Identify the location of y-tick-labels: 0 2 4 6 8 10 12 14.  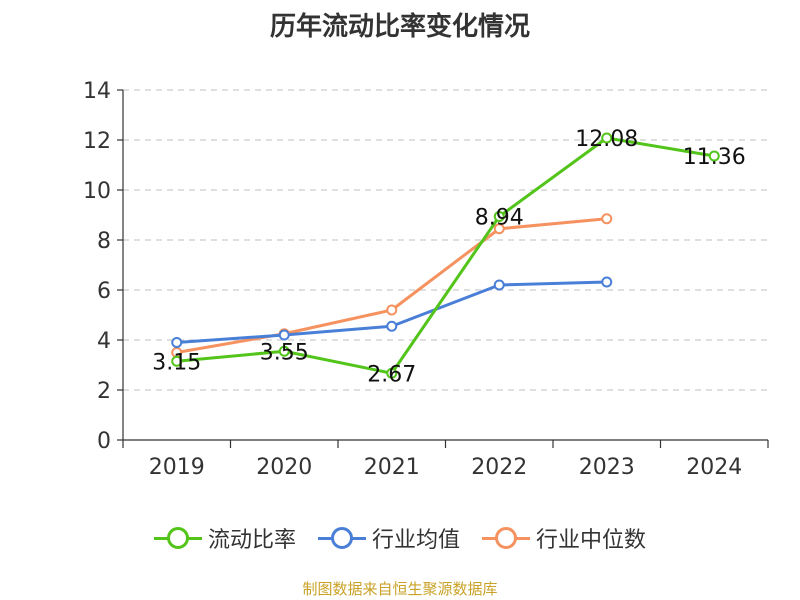
(97, 266).